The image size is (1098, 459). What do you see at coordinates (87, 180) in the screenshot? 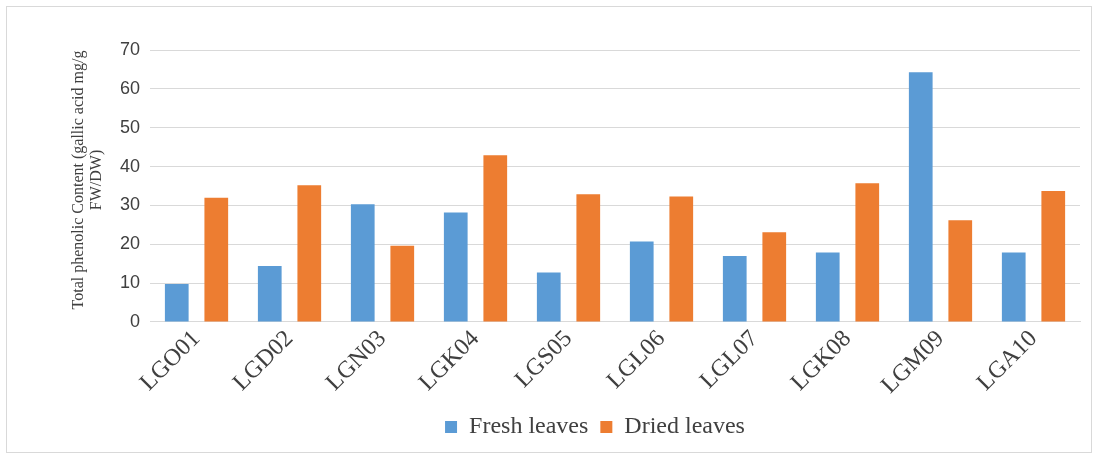
I see `y-axis-title: Total phenolic Content (gallic acid mg/g FW/DW)` at bounding box center [87, 180].